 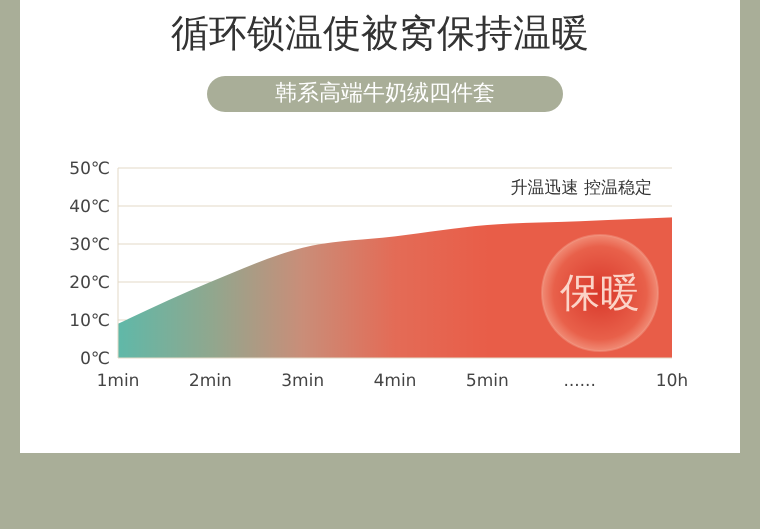 What do you see at coordinates (385, 94) in the screenshot?
I see `chart-subtitle: 韩系高端牛奶绒四件套` at bounding box center [385, 94].